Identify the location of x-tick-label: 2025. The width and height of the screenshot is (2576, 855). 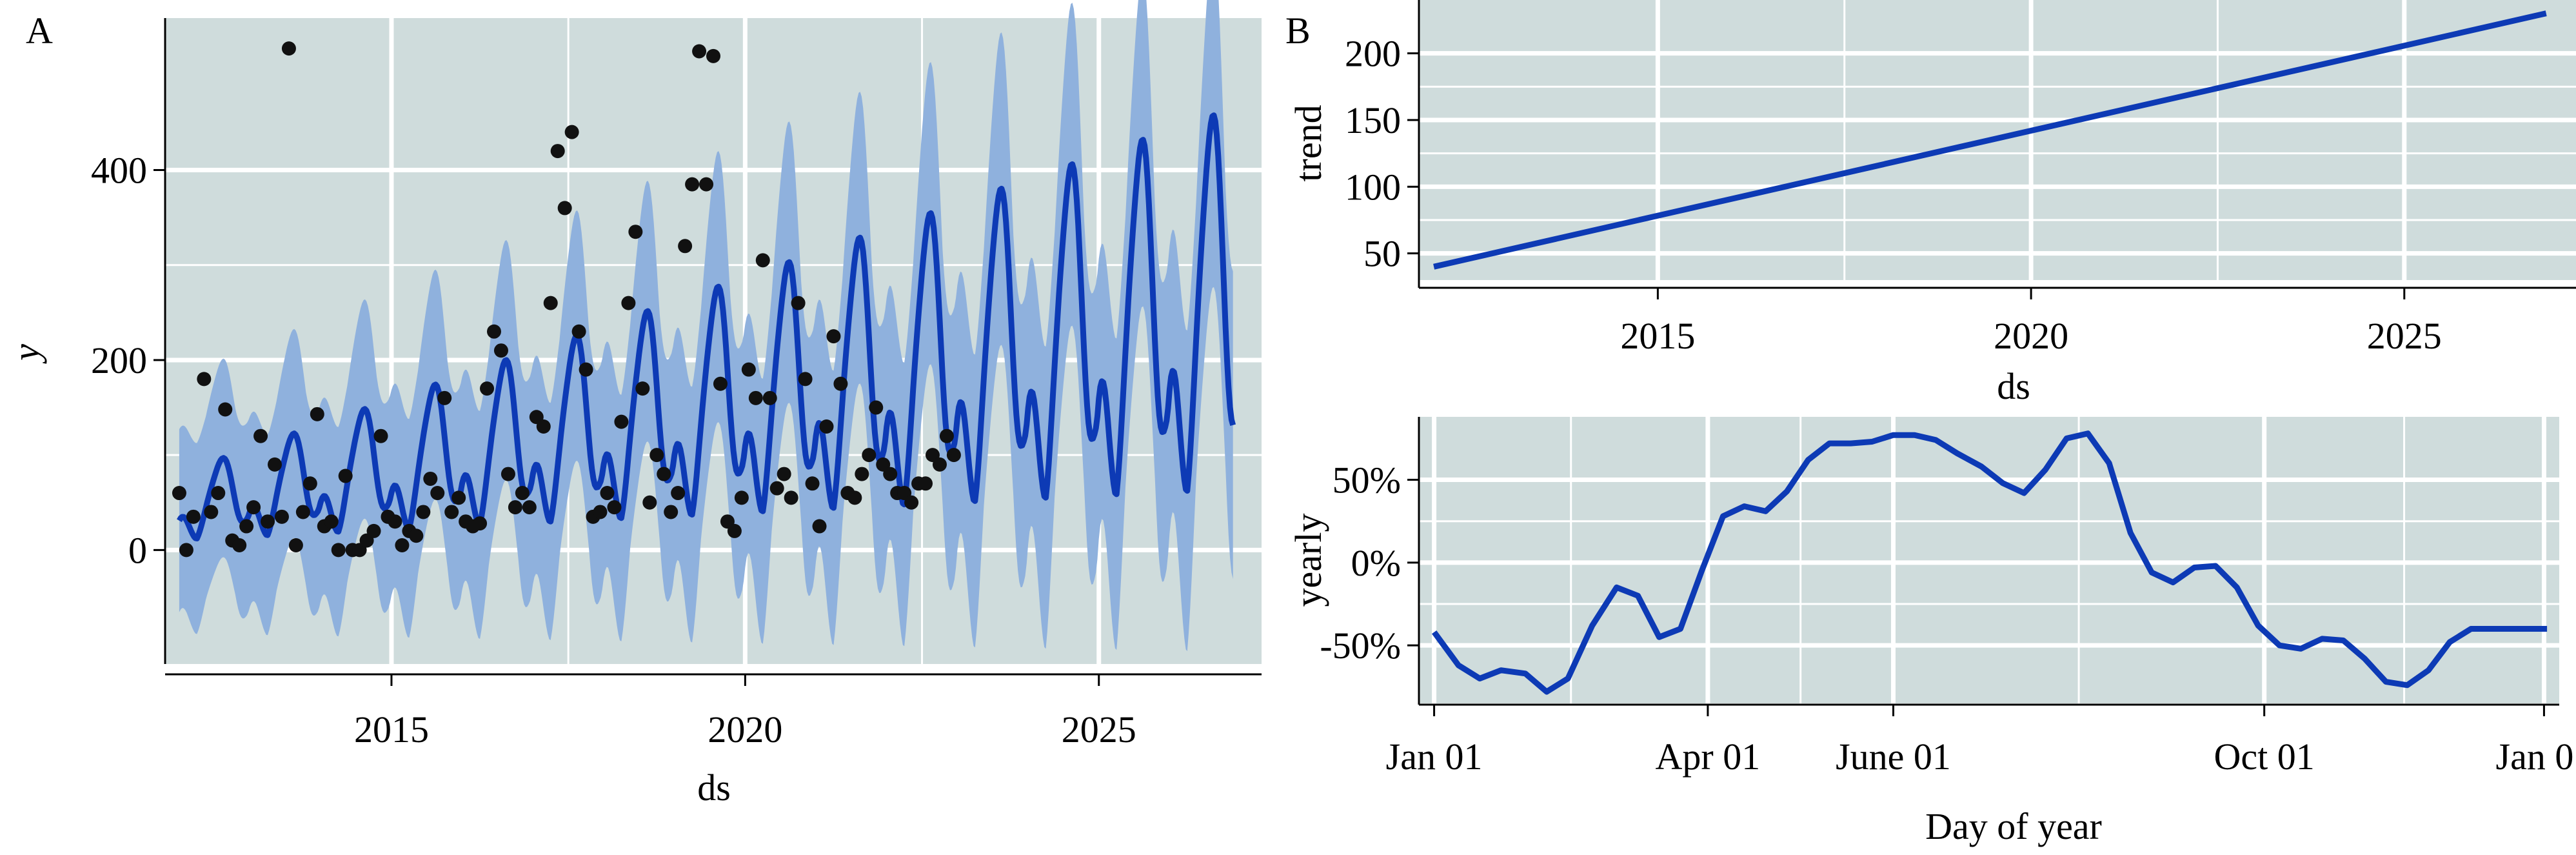
(2404, 336).